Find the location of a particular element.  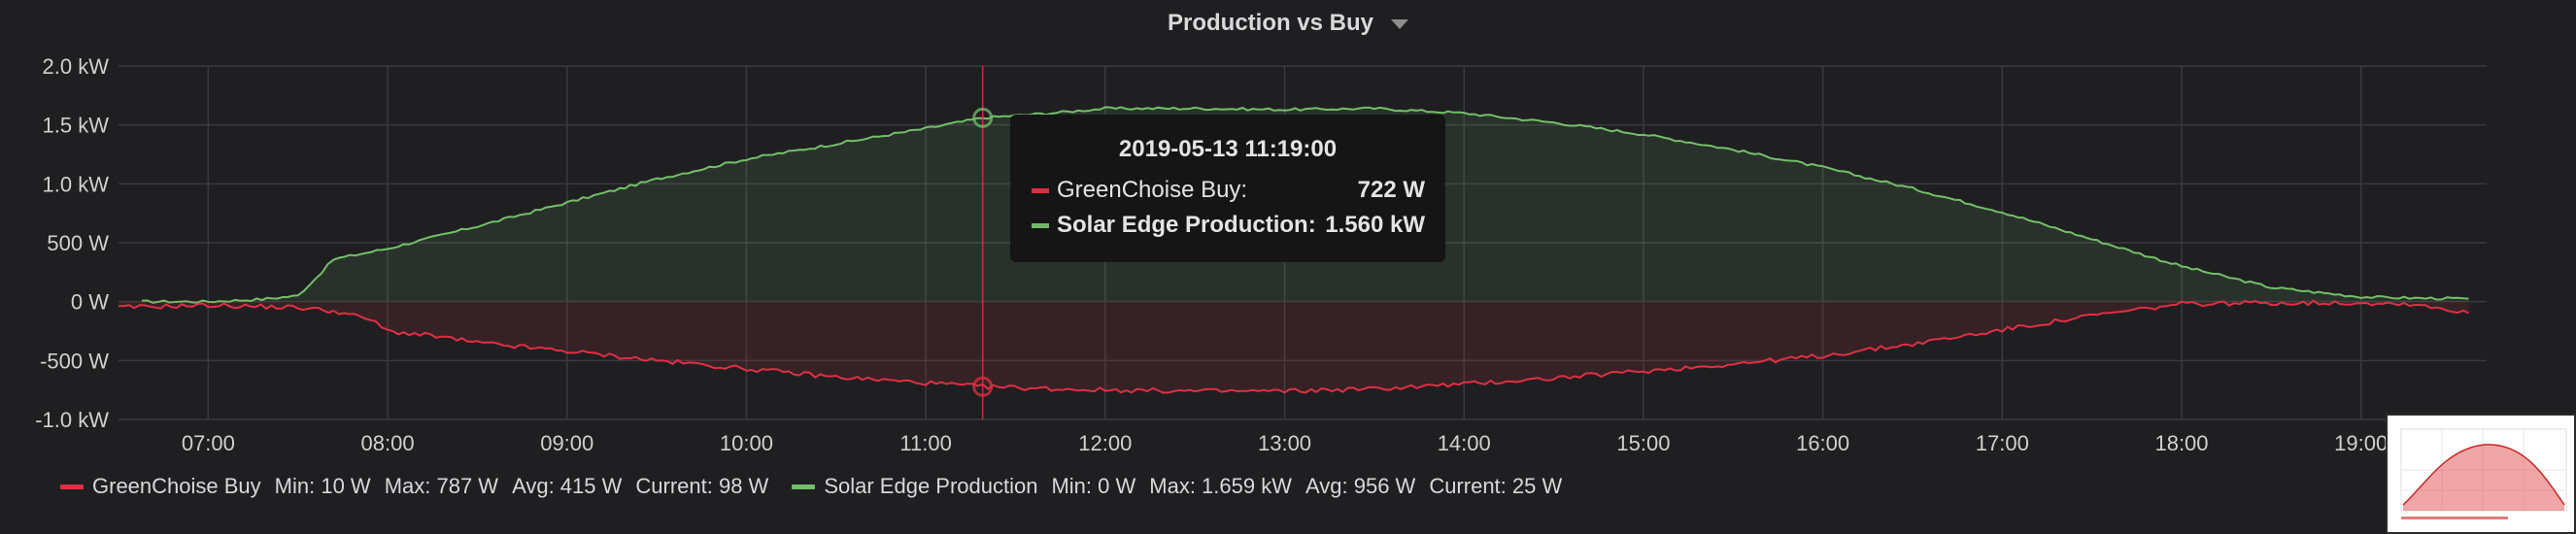

x-tick-label: 19:00 is located at coordinates (2361, 443).